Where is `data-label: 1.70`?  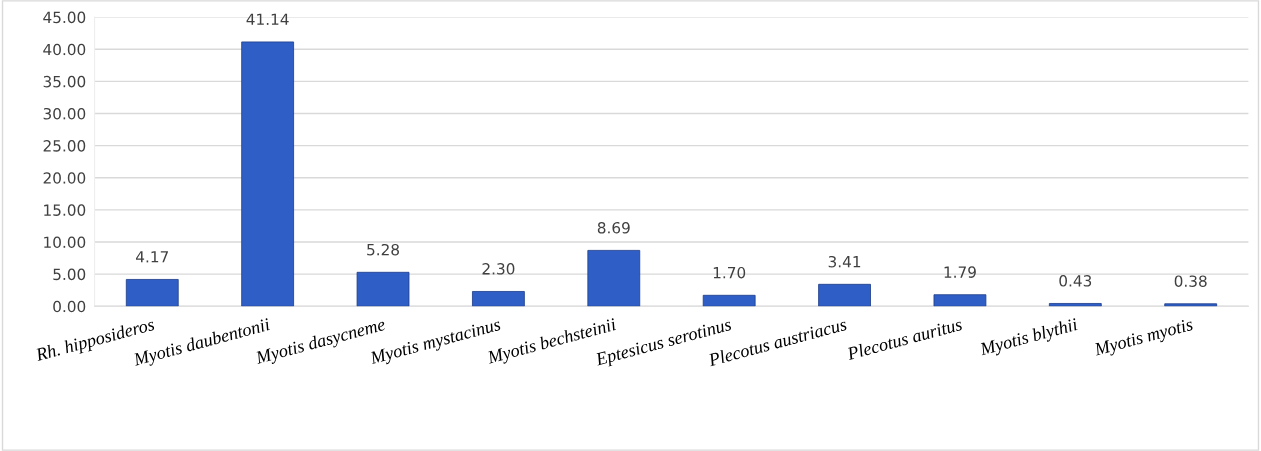
data-label: 1.70 is located at coordinates (729, 272).